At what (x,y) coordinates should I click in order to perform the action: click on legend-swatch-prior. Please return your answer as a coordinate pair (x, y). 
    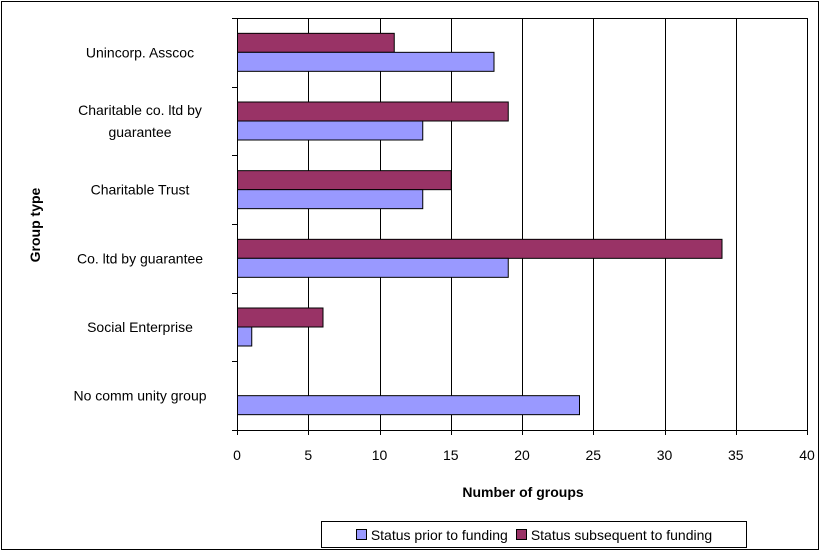
    Looking at the image, I should click on (361, 534).